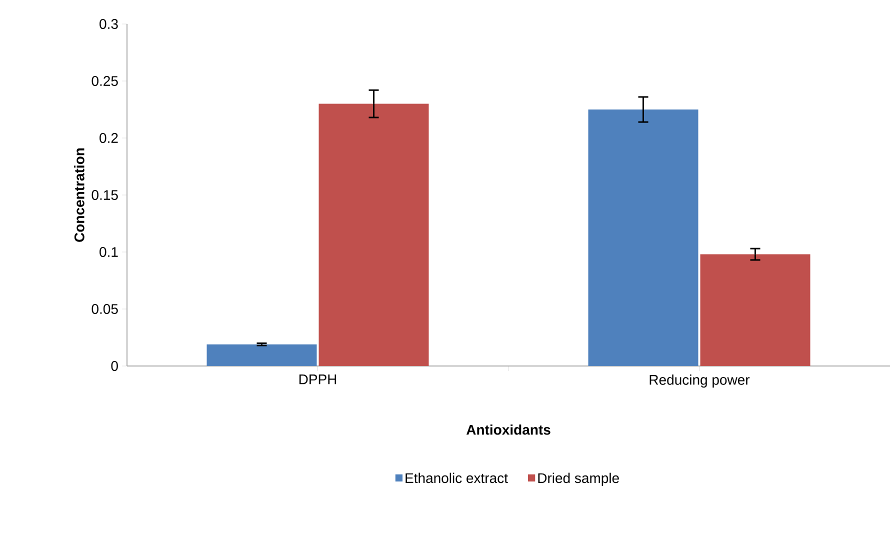  I want to click on x-tick-label: DPPH, so click(317, 379).